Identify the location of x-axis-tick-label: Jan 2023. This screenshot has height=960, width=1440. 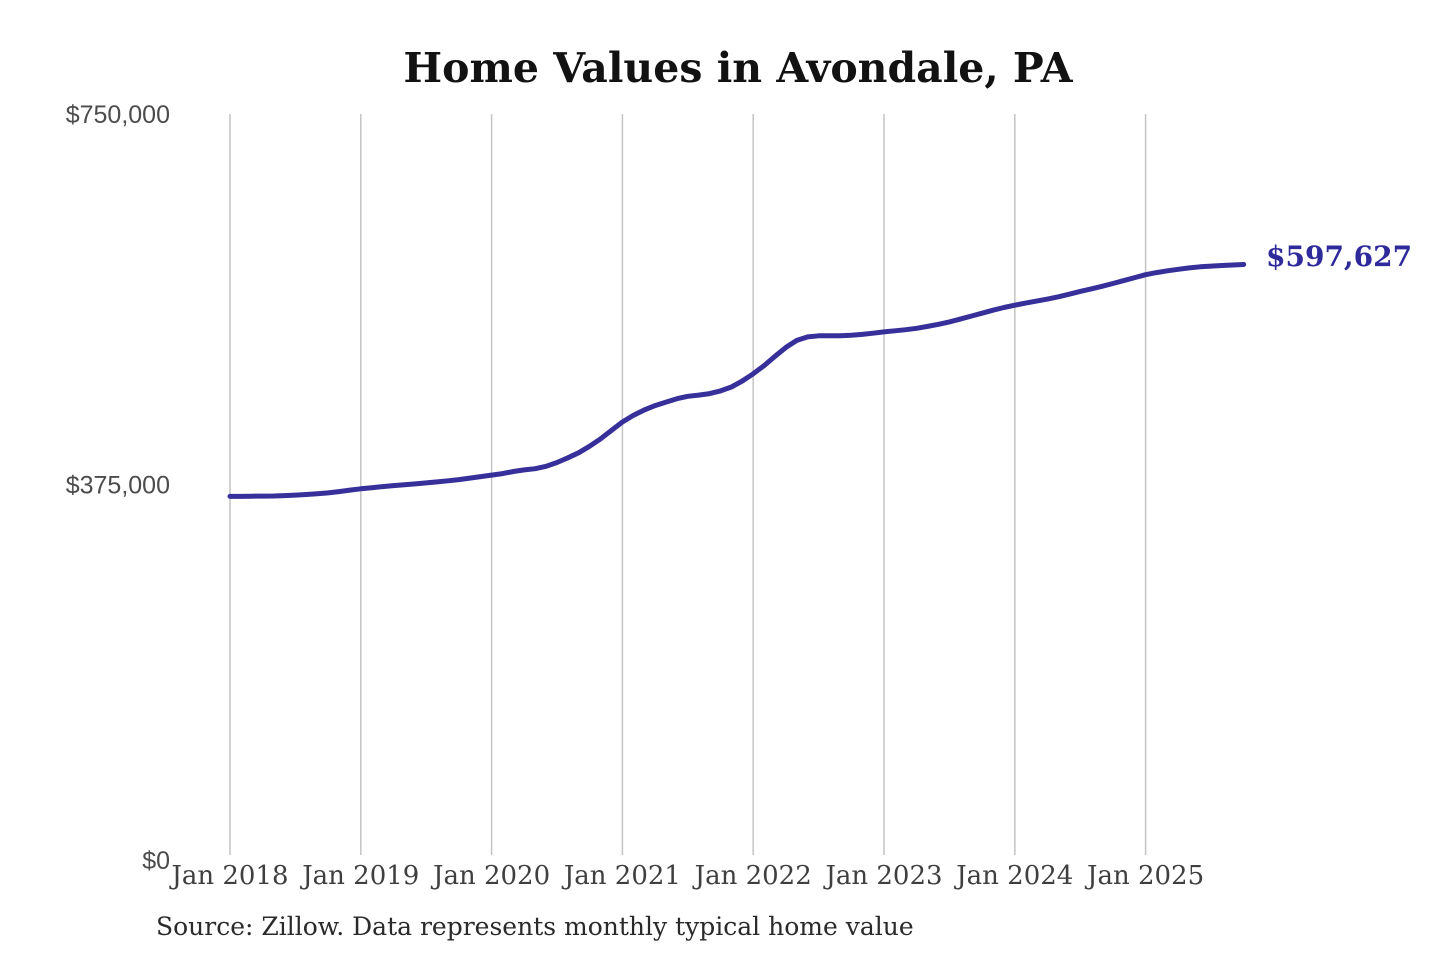
(882, 876).